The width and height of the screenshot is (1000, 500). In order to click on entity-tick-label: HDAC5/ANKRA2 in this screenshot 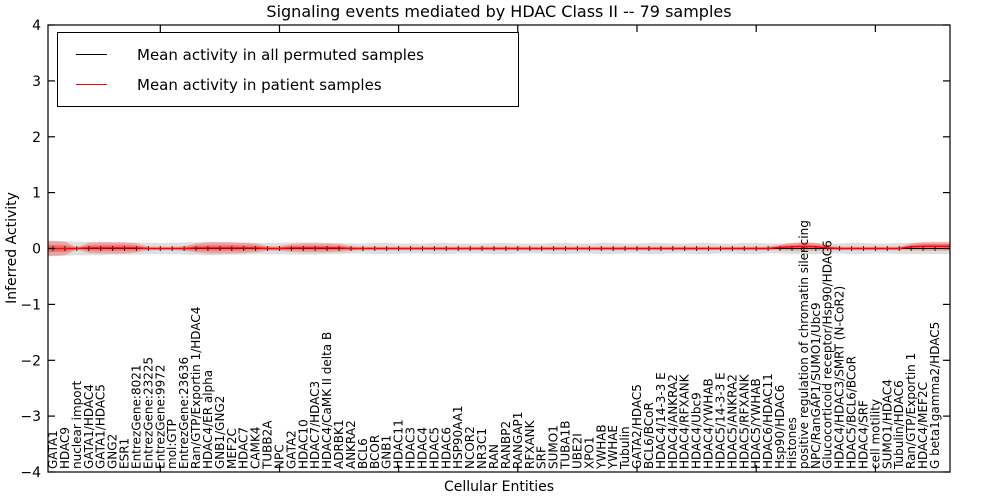, I will do `click(732, 421)`.